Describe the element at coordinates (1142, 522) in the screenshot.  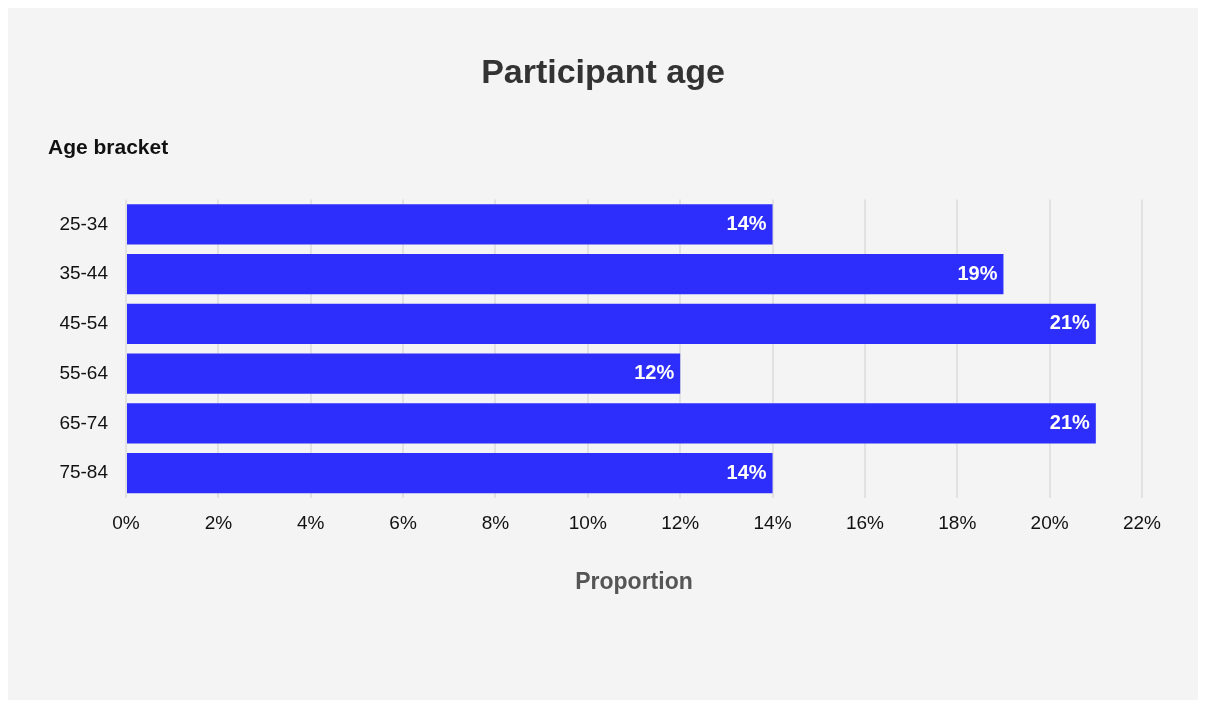
I see `x-tick-label: 22%` at that location.